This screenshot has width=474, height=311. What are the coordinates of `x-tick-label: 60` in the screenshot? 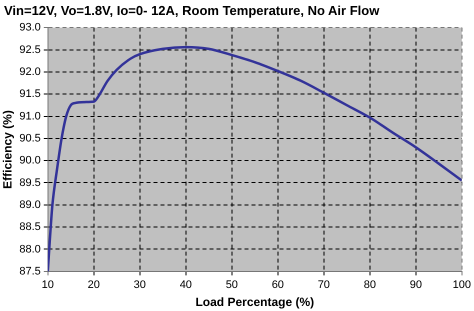 It's located at (278, 285).